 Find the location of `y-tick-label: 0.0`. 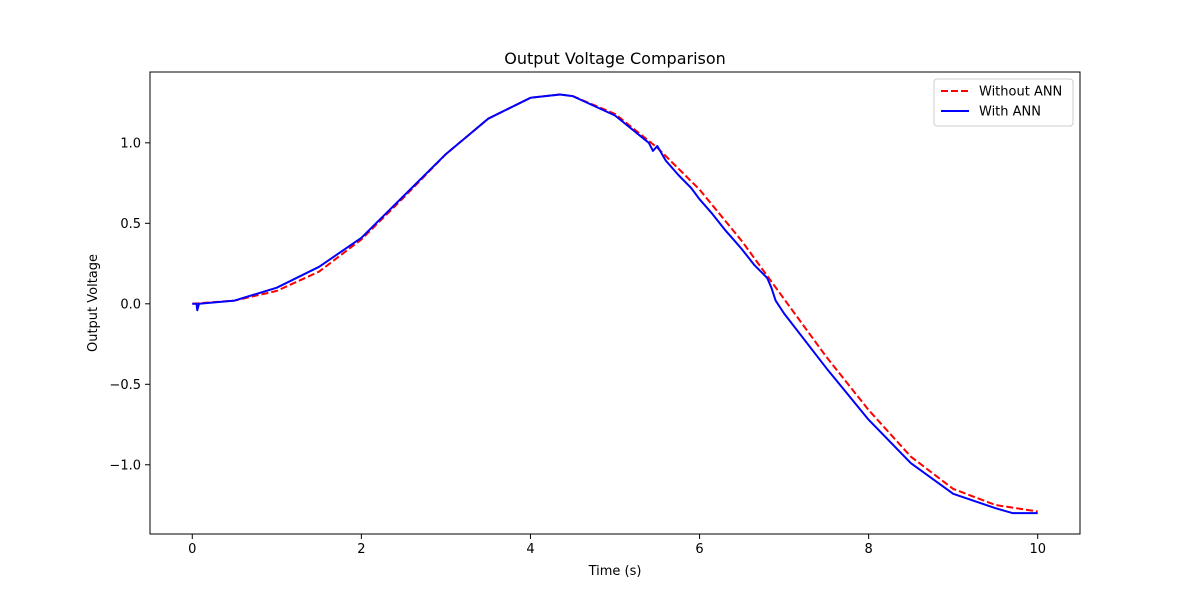

y-tick-label: 0.0 is located at coordinates (130, 304).